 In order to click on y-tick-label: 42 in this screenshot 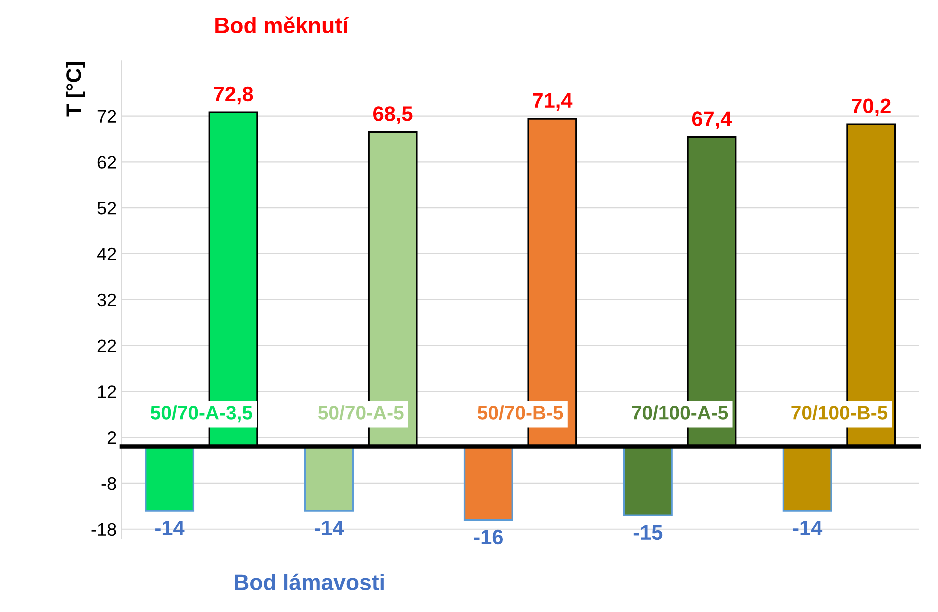, I will do `click(106, 254)`.